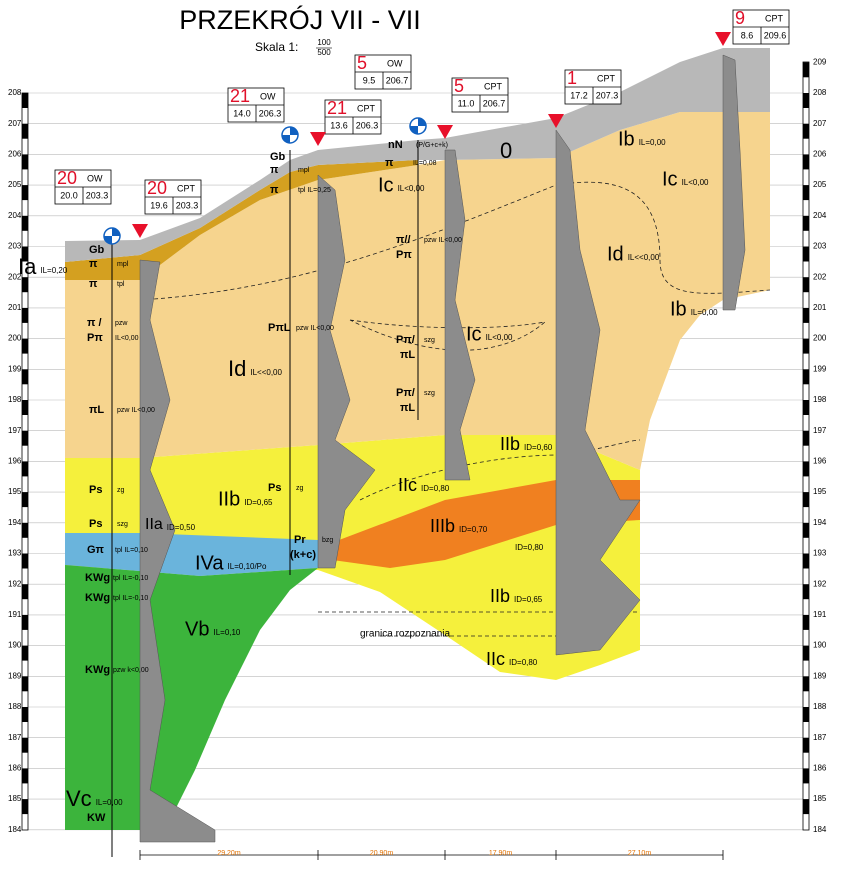 The width and height of the screenshot is (841, 869). Describe the element at coordinates (501, 853) in the screenshot. I see `distance-label: 17.90m` at that location.